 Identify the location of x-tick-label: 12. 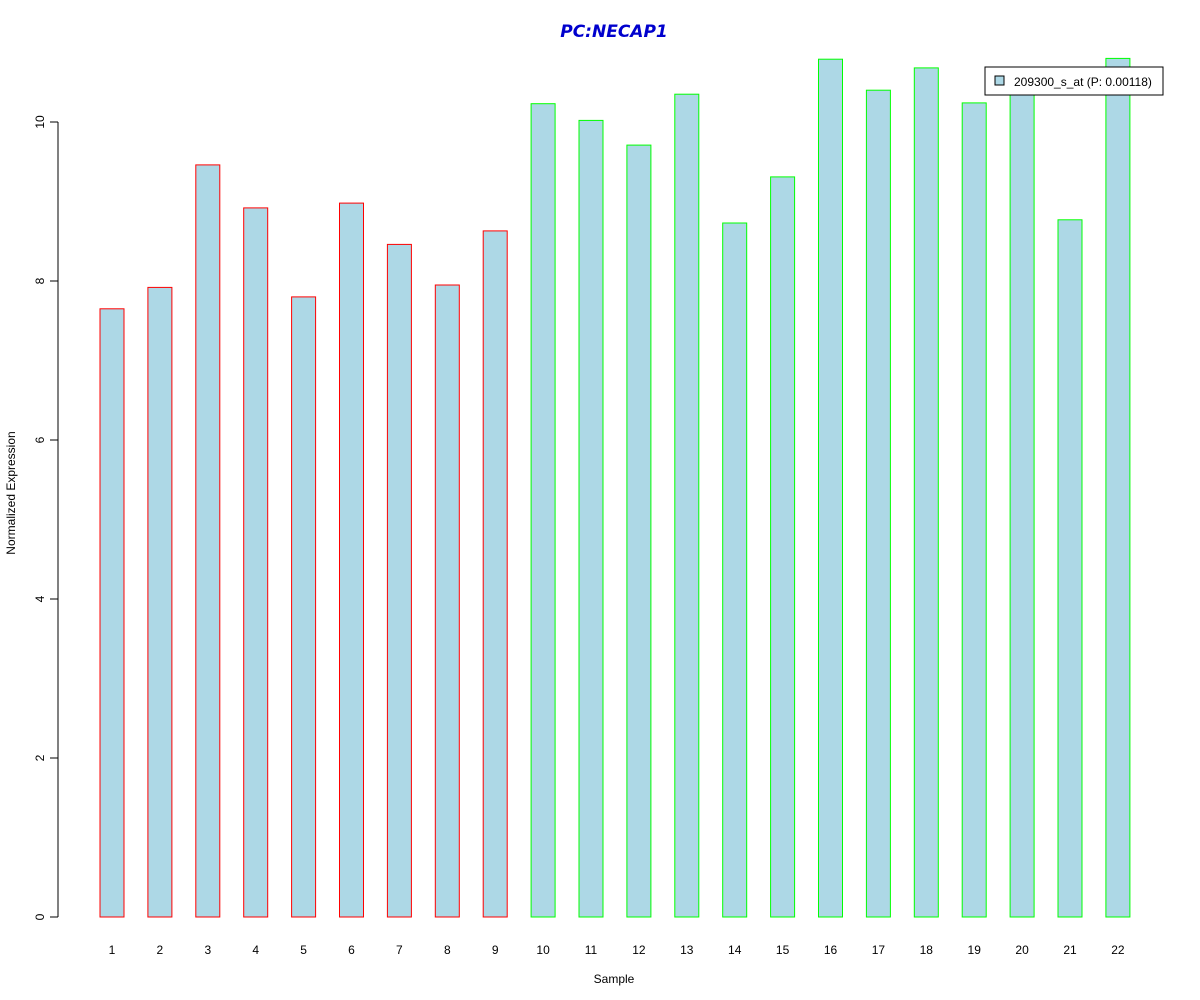
(639, 950).